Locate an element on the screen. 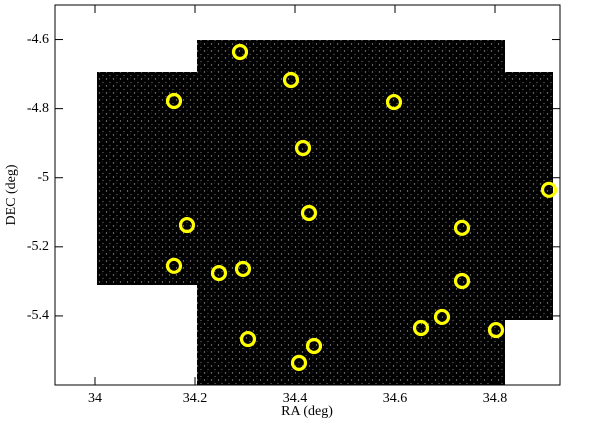 This screenshot has height=424, width=600. y-axis-label: DEC (deg) is located at coordinates (11, 194).